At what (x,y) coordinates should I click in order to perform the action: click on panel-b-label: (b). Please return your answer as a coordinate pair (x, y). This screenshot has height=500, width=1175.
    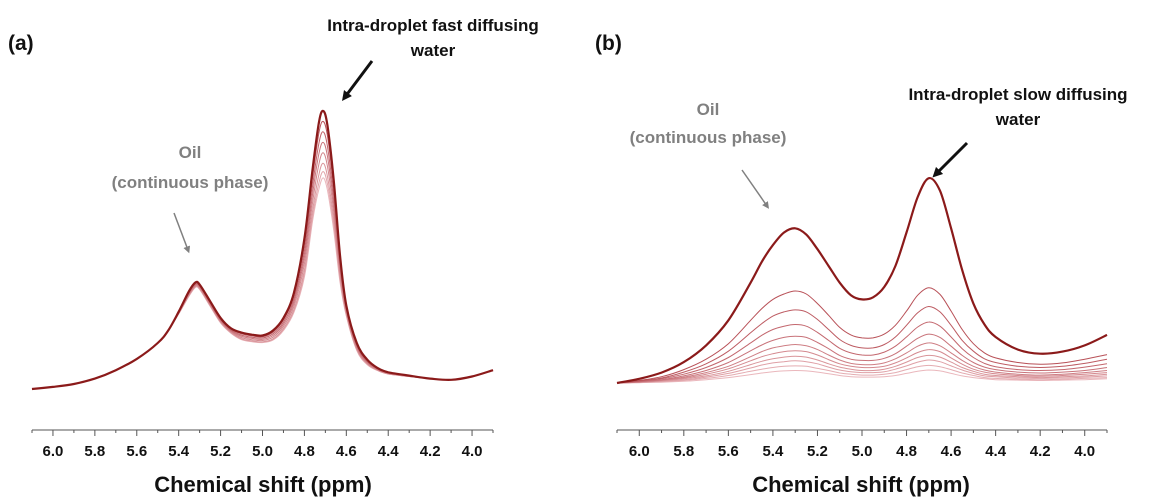
    Looking at the image, I should click on (608, 43).